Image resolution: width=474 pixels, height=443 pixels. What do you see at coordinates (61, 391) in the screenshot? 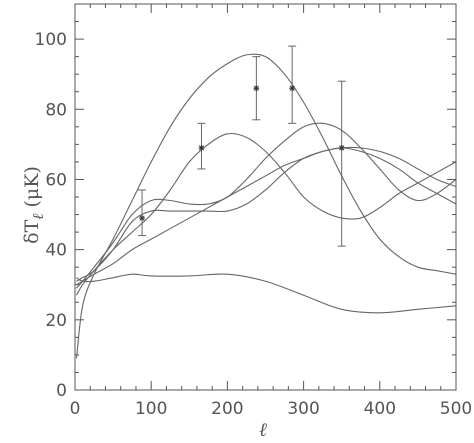
I see `y-tick-label: 0` at bounding box center [61, 391].